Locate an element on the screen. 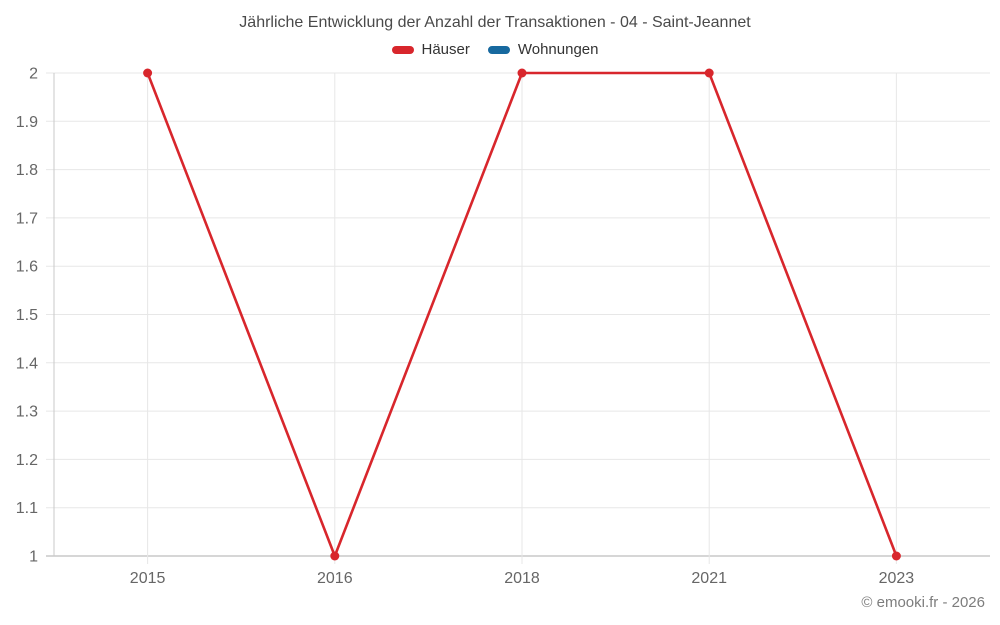  copyright-text: © emooki.fr - 2026 is located at coordinates (923, 602).